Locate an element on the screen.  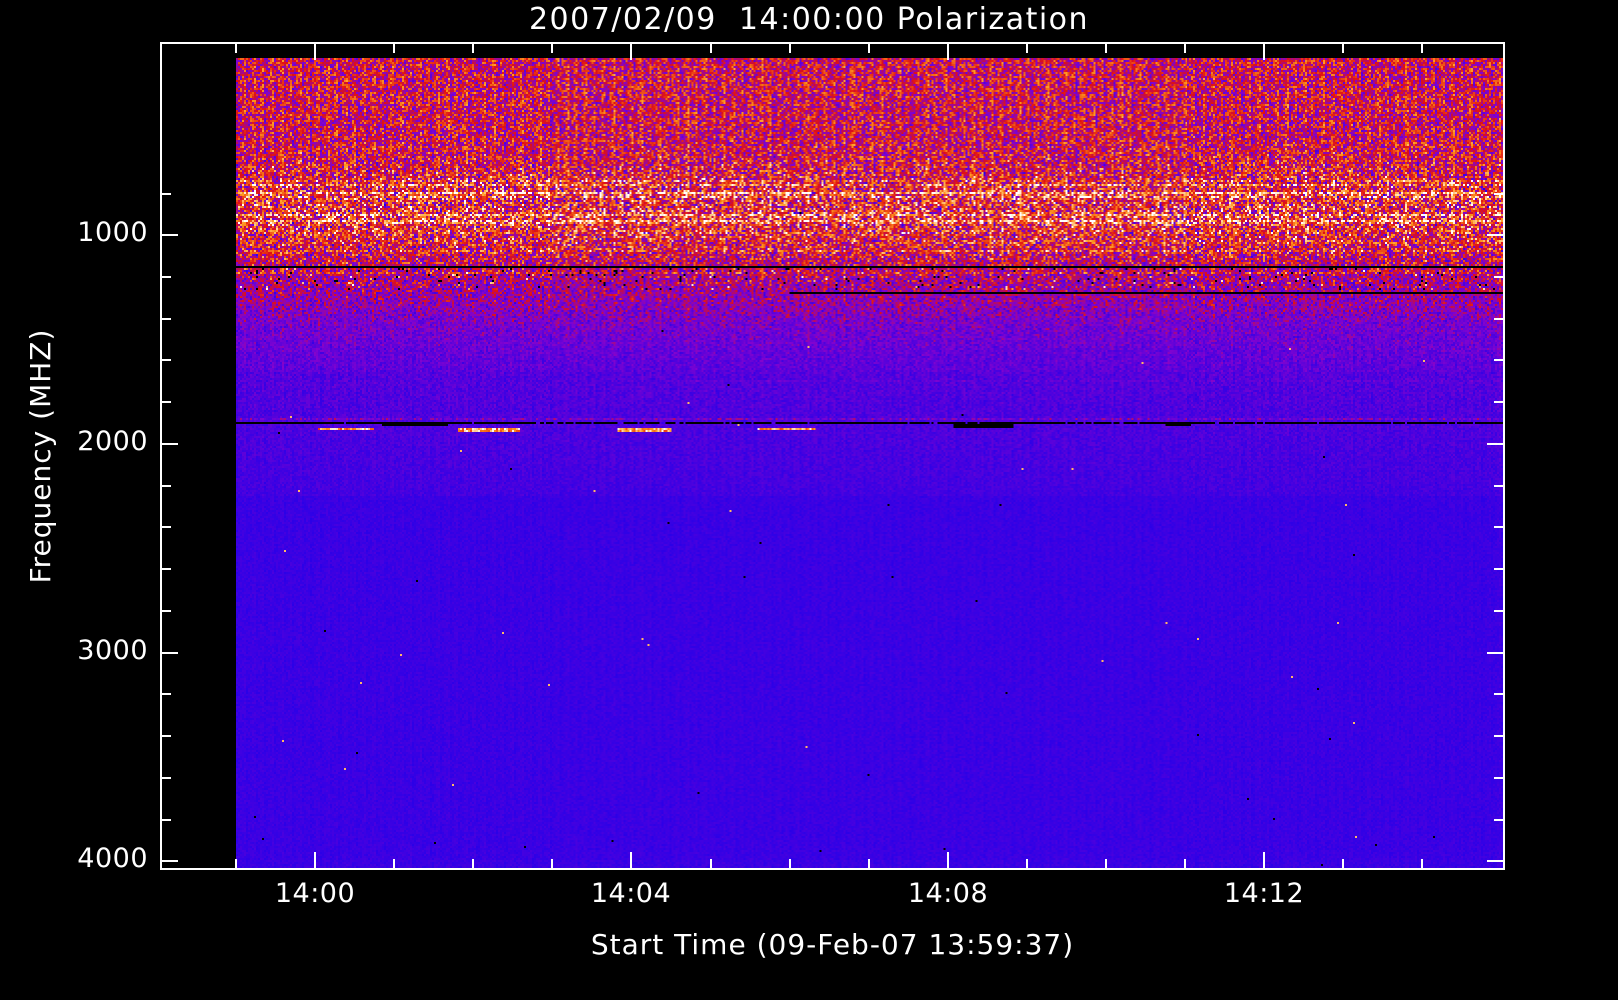
y-tick-label-3000: 3000 is located at coordinates (112, 650).